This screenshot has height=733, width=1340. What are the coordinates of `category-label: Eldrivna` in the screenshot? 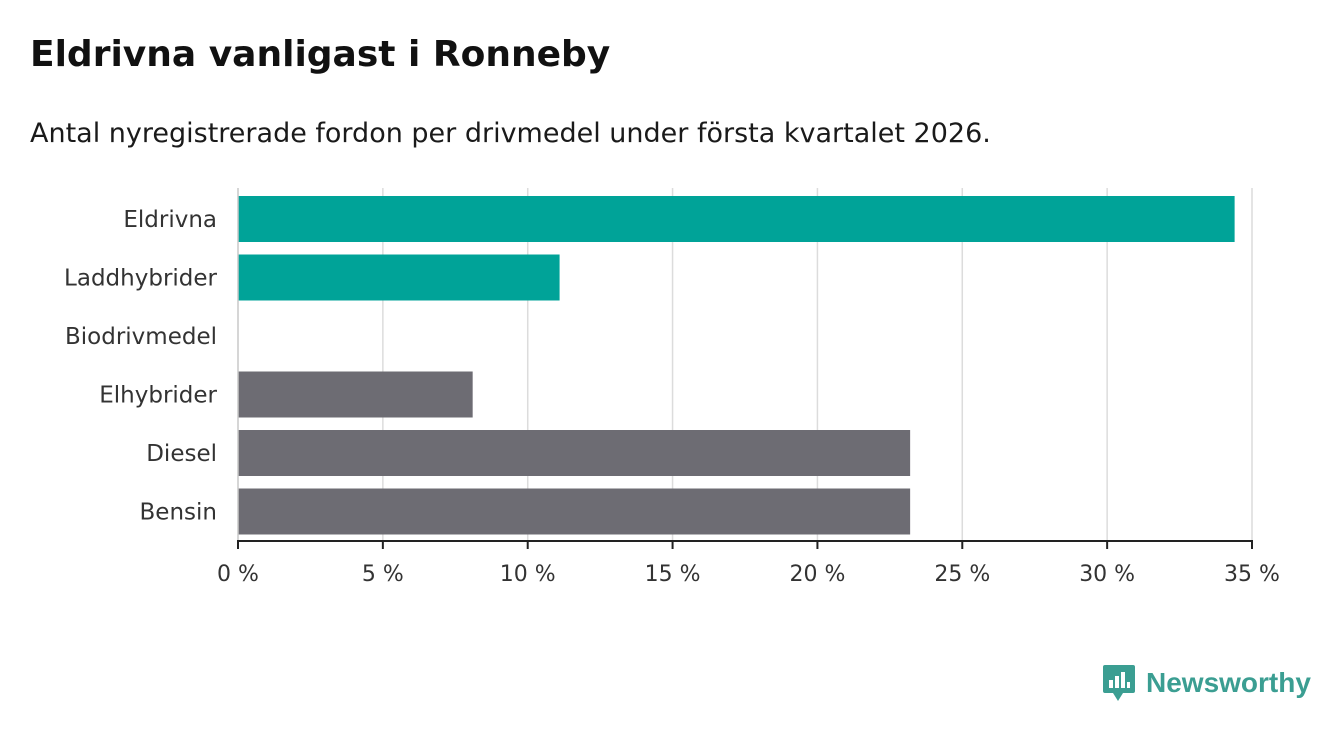 It's located at (170, 220).